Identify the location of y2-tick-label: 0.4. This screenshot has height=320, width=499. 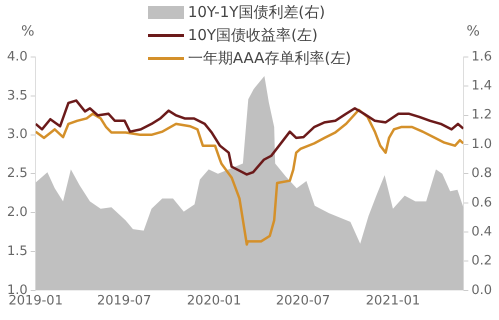
(481, 232).